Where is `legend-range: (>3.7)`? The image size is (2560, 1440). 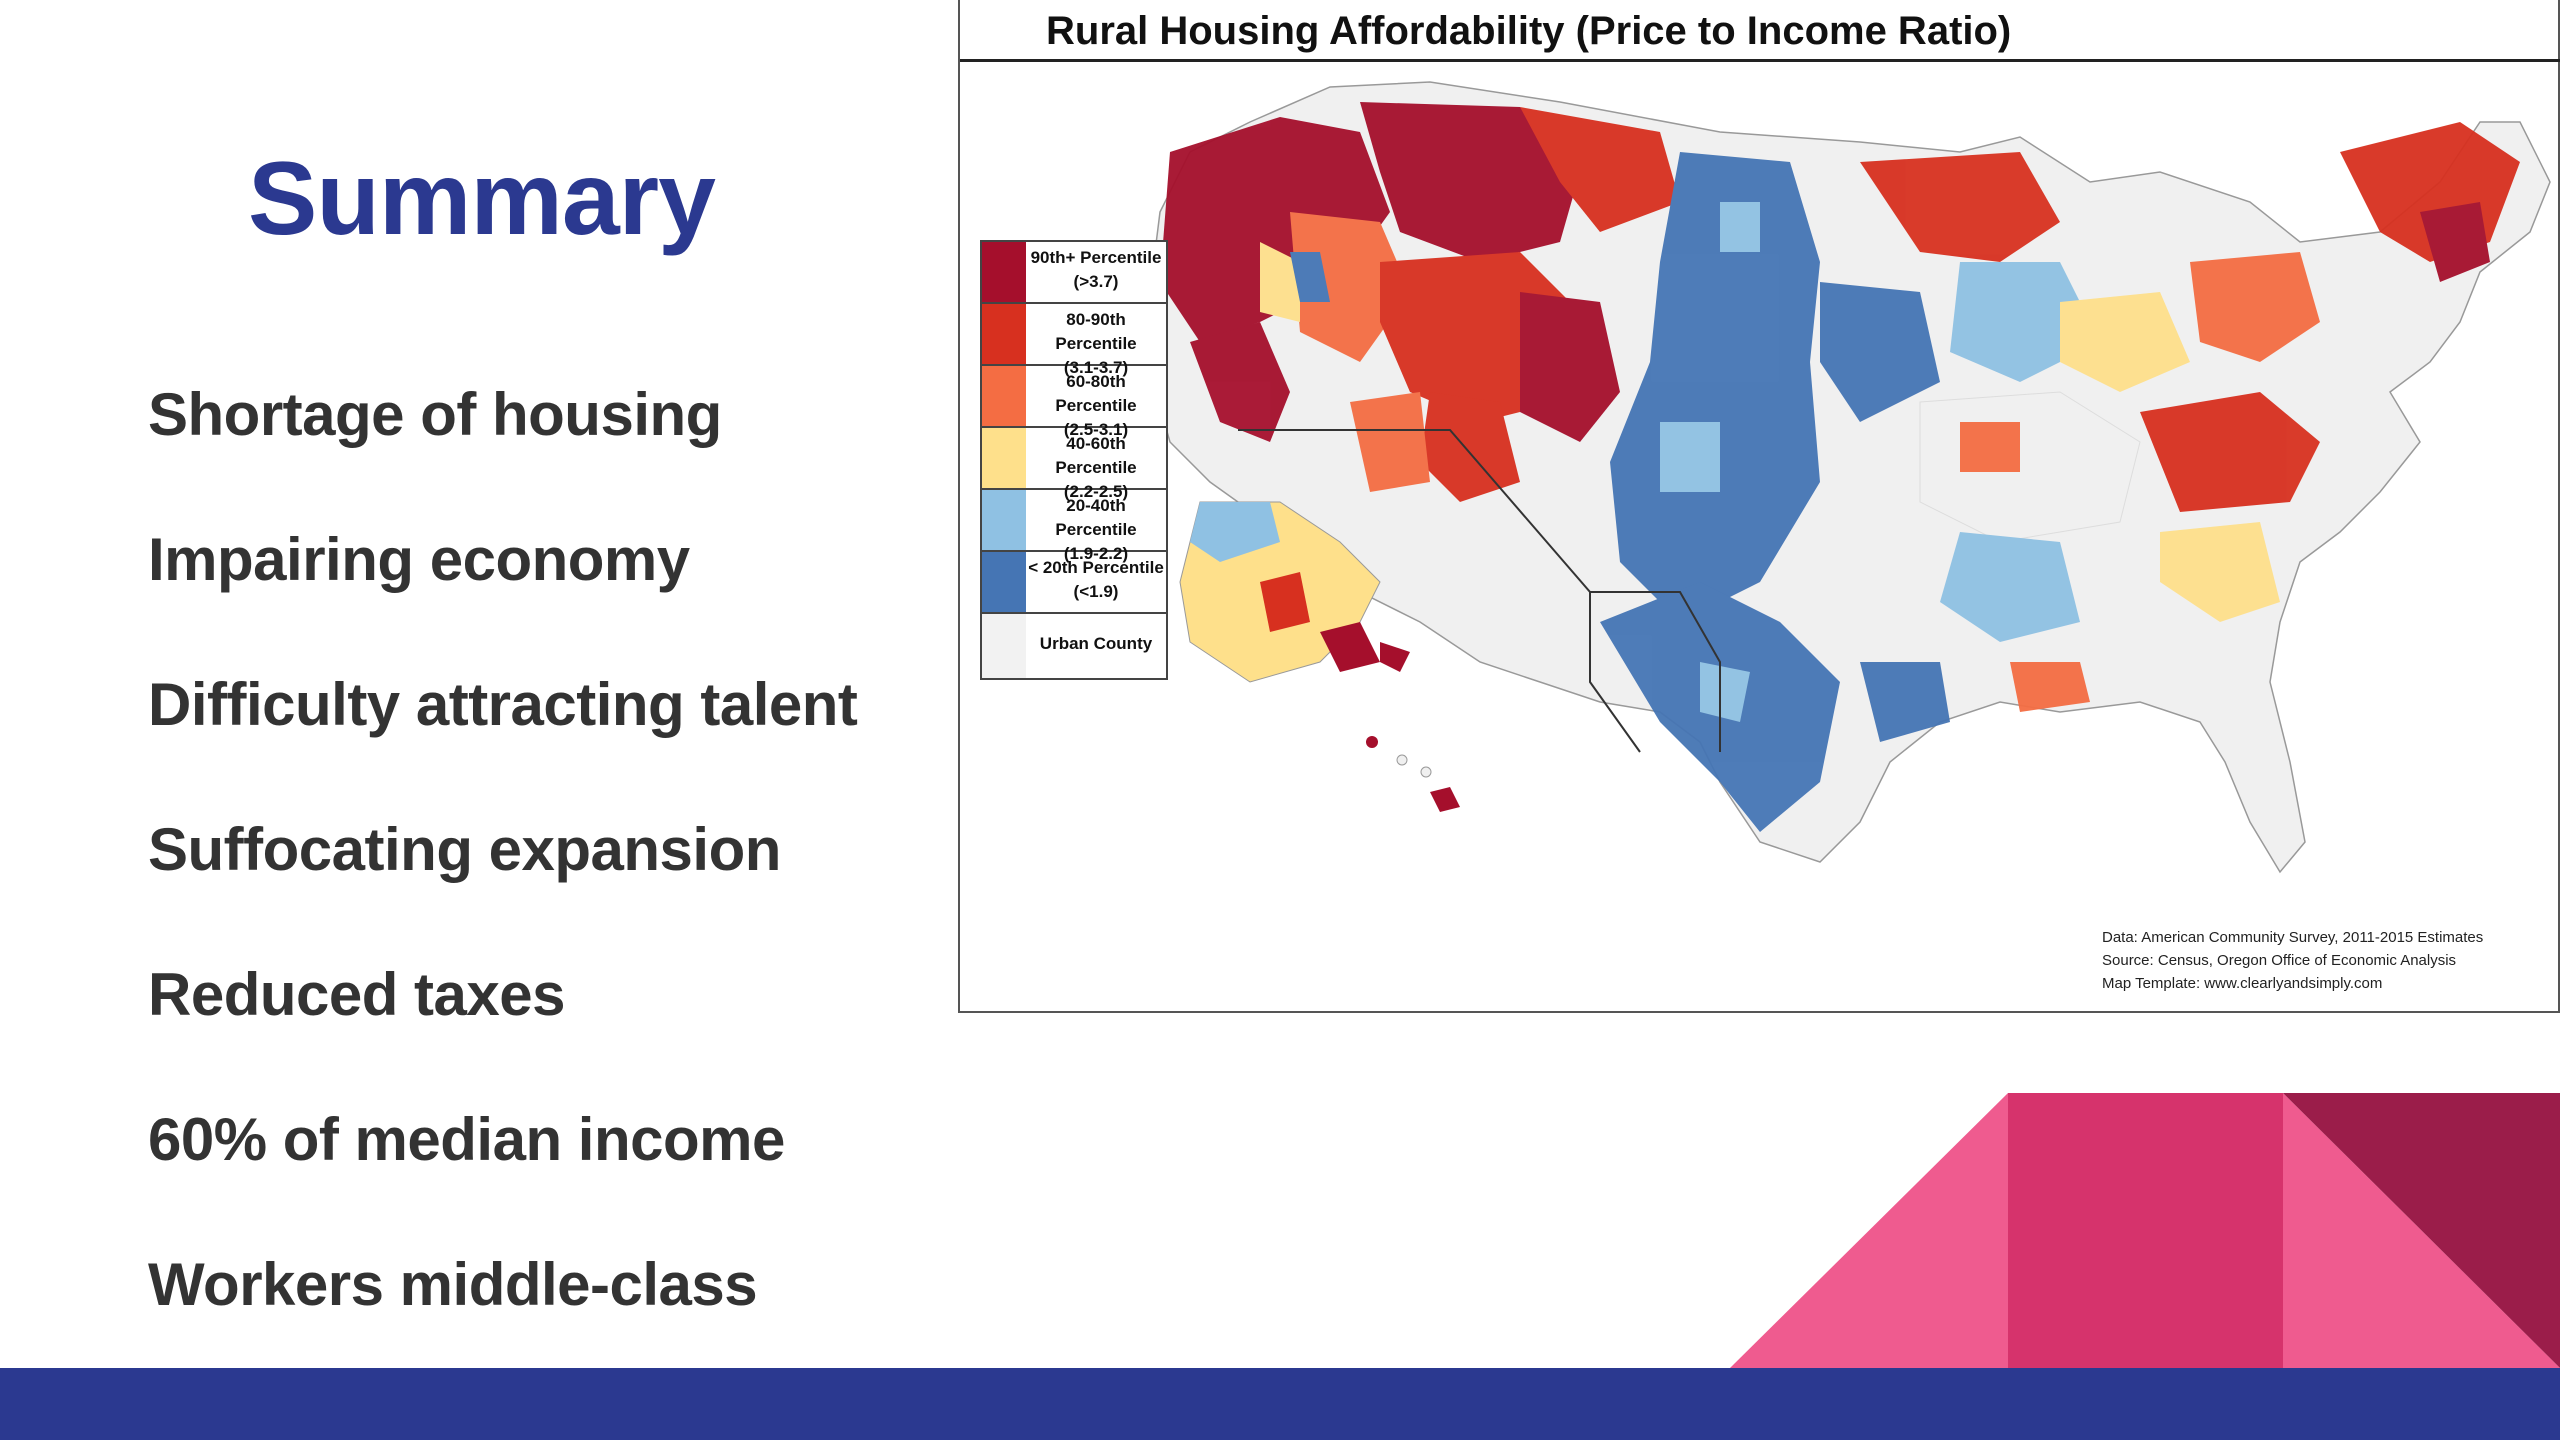
legend-range: (>3.7) is located at coordinates (1096, 281).